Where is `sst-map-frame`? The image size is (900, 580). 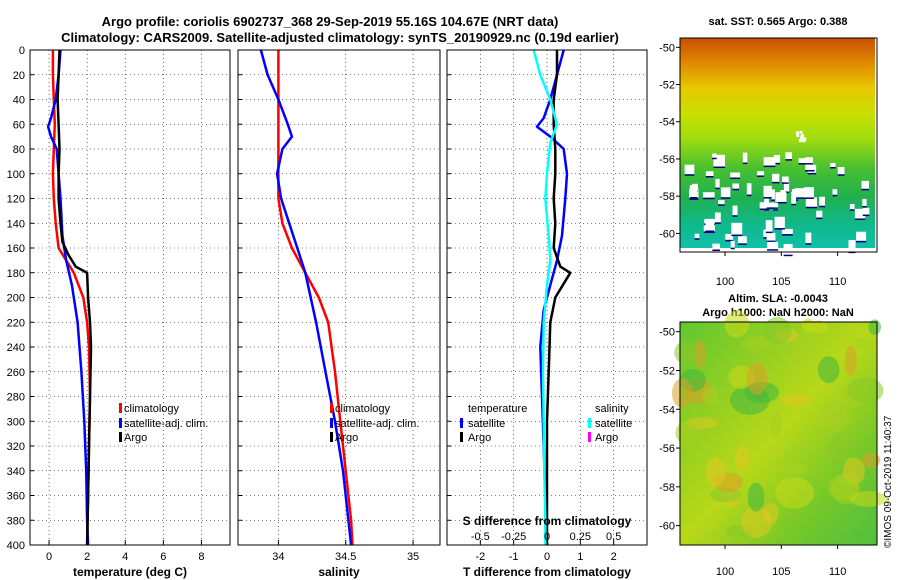
sst-map-frame is located at coordinates (778, 145).